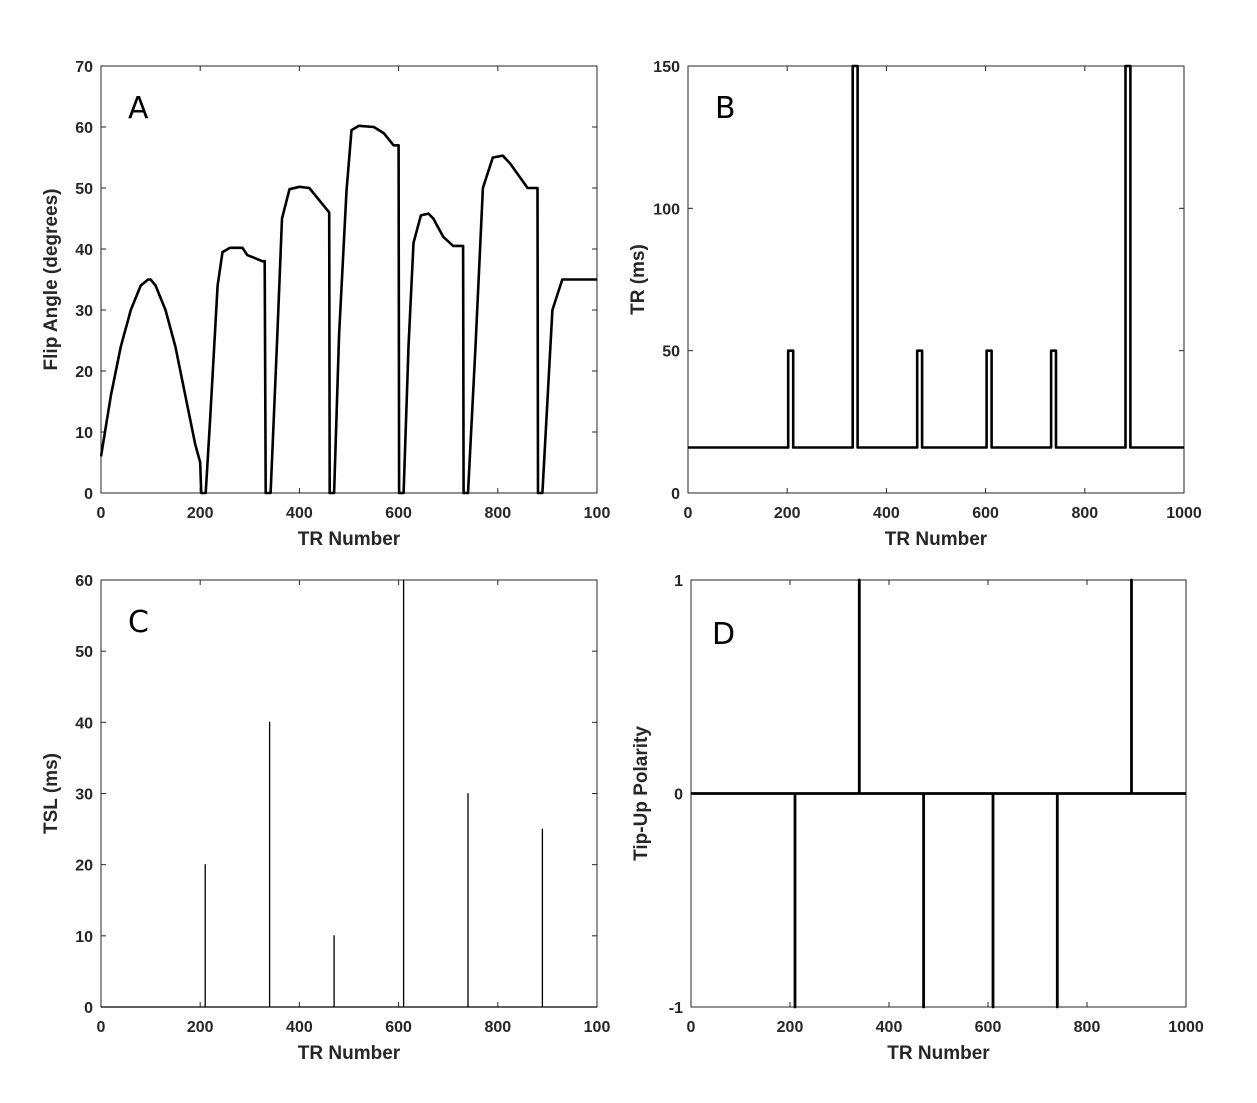 The width and height of the screenshot is (1257, 1103). I want to click on panel-label: D, so click(723, 634).